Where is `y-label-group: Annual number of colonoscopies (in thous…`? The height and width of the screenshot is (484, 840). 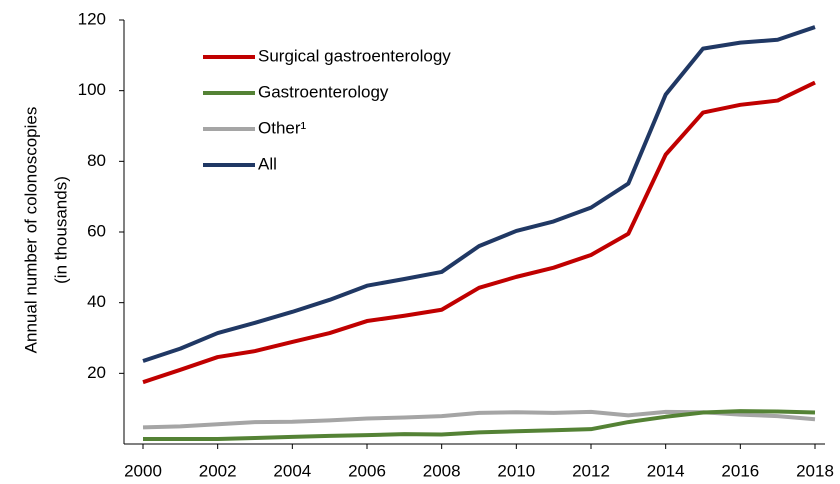
y-label-group: Annual number of colonoscopies (in thous… is located at coordinates (45, 230).